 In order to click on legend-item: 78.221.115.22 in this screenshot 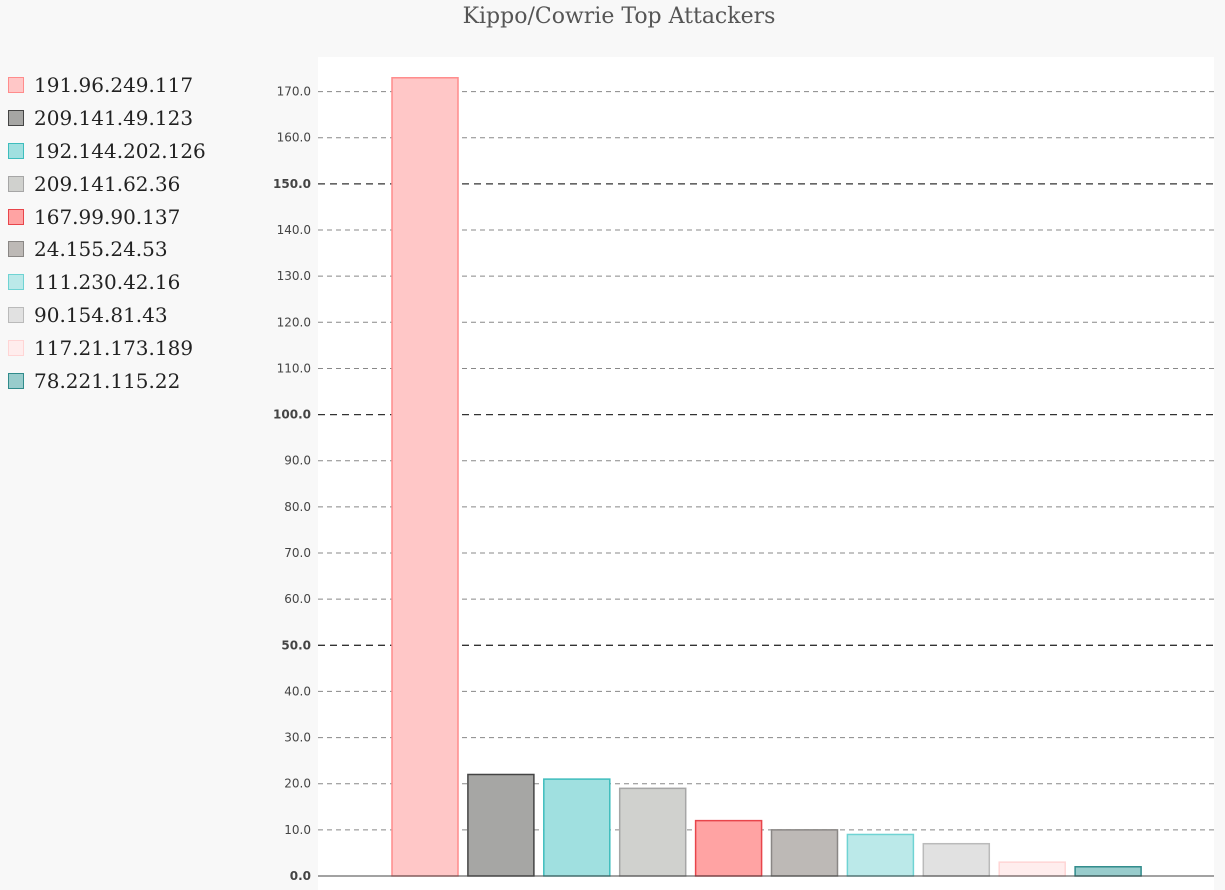, I will do `click(107, 380)`.